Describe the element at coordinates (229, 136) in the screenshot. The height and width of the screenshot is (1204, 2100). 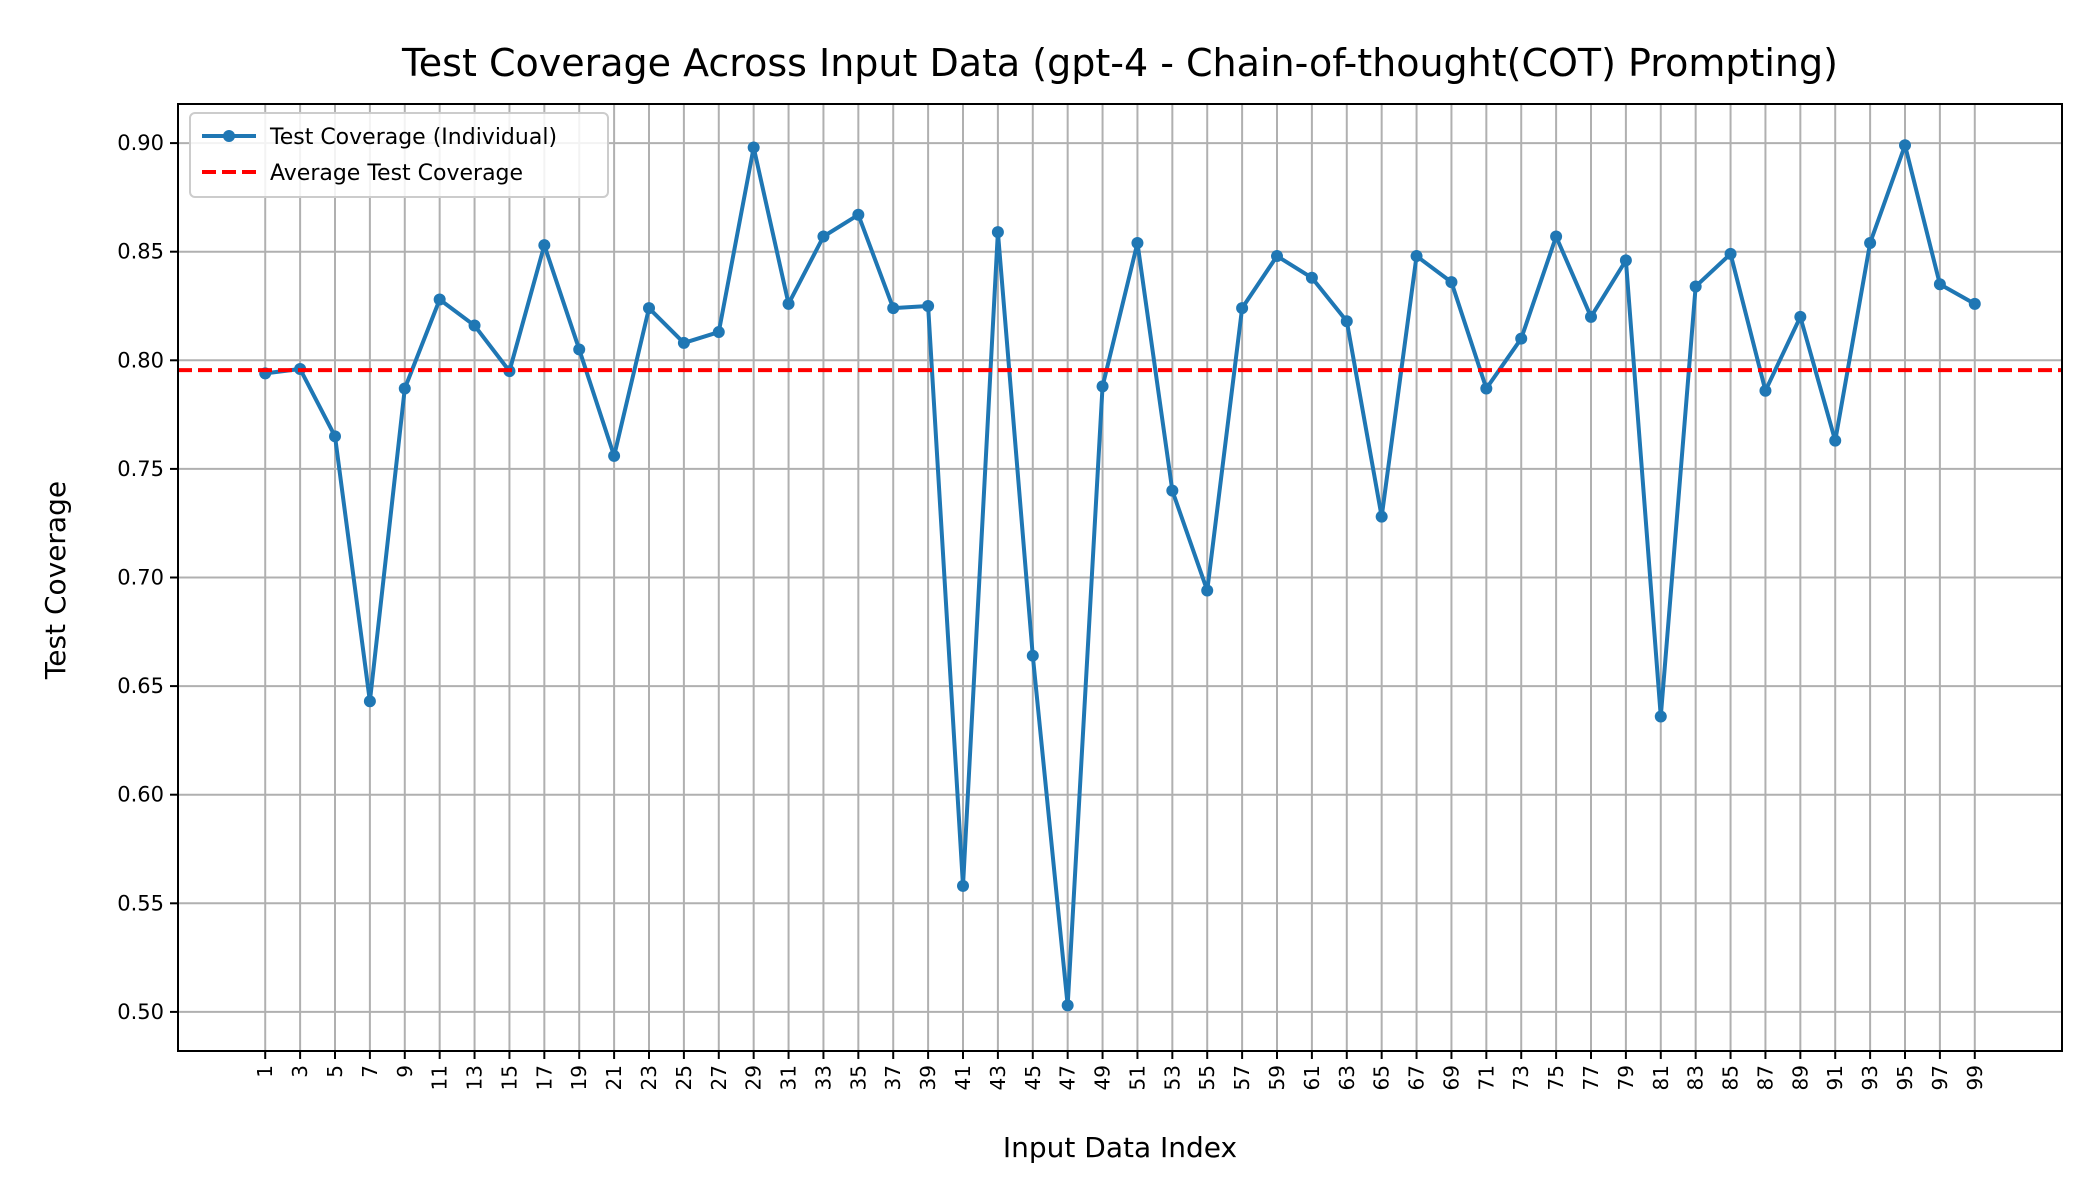
I see `legend-marker-individual` at that location.